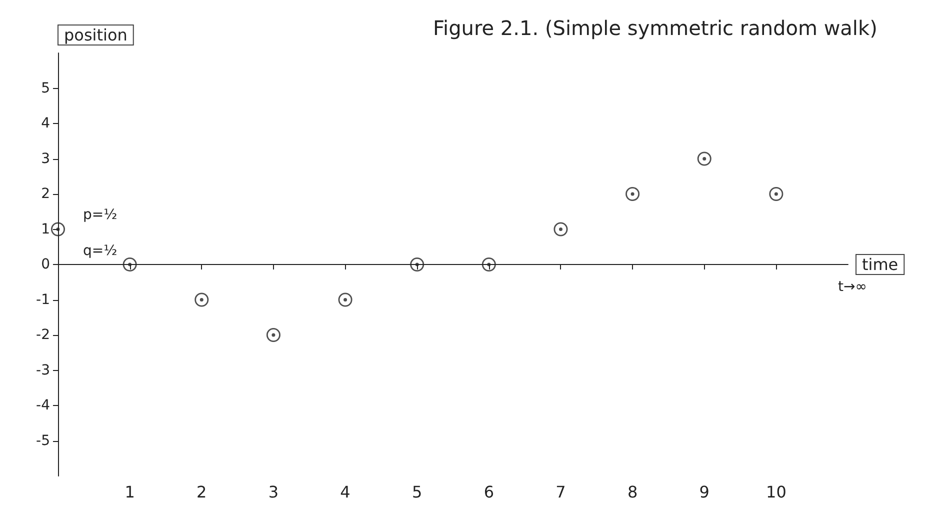 This screenshot has height=510, width=938. I want to click on x-tick-label: 8, so click(632, 492).